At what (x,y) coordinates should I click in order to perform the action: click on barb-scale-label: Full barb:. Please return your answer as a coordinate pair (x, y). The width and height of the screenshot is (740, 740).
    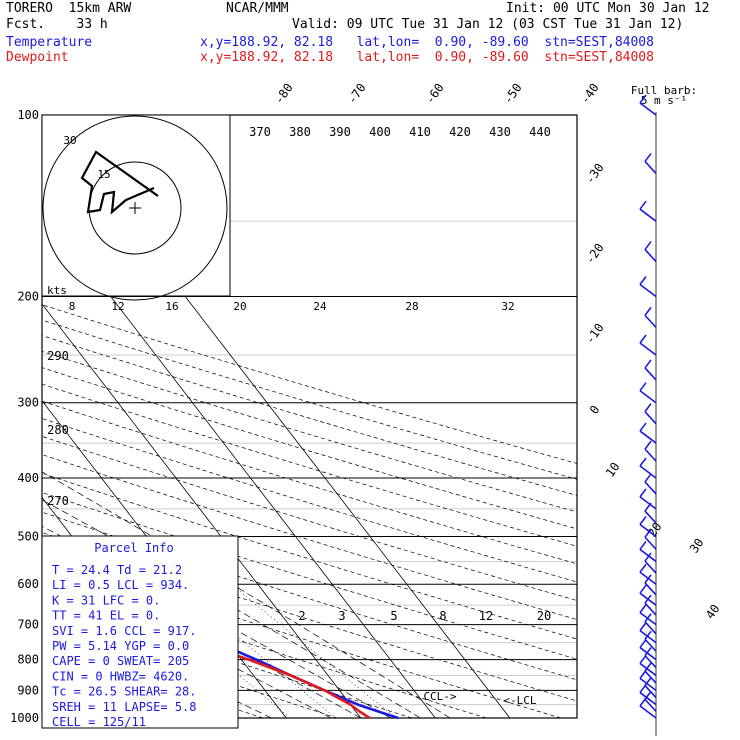
    Looking at the image, I should click on (664, 90).